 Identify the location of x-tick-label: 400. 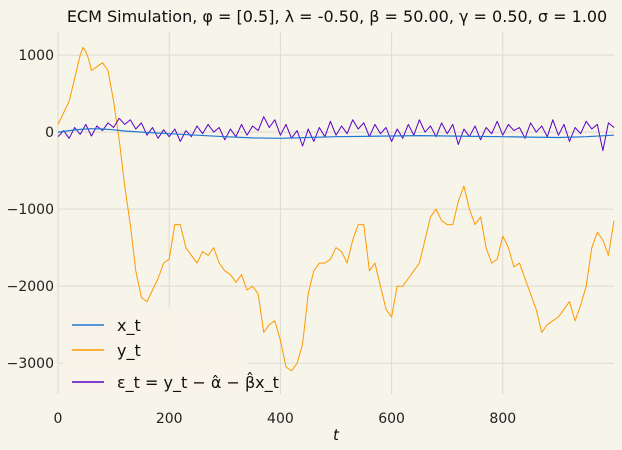
(280, 419).